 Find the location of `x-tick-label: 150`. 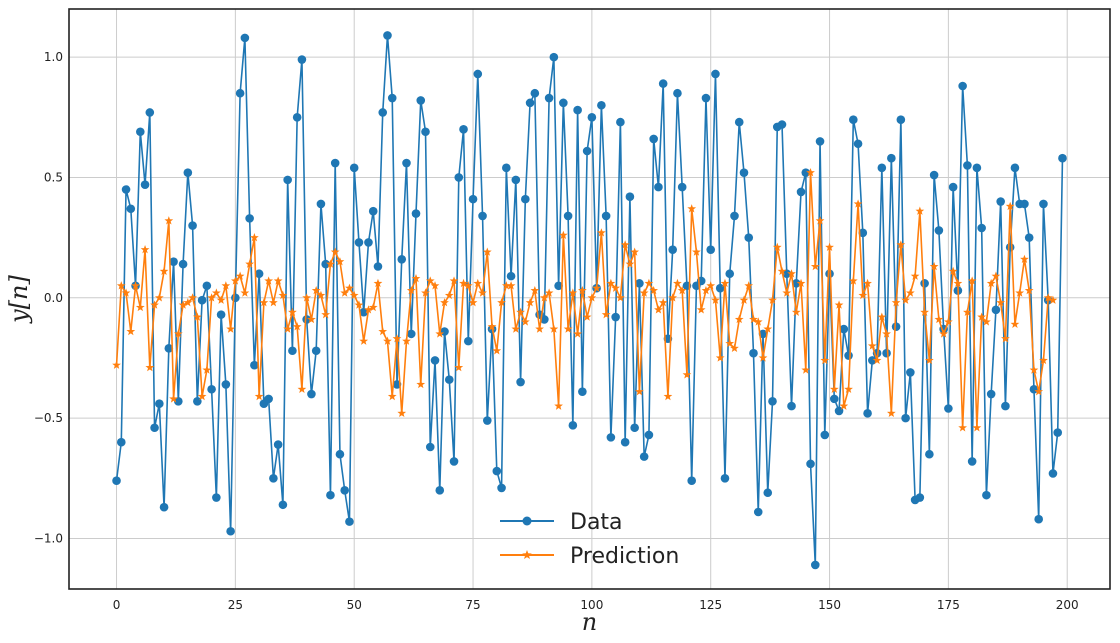

x-tick-label: 150 is located at coordinates (829, 605).